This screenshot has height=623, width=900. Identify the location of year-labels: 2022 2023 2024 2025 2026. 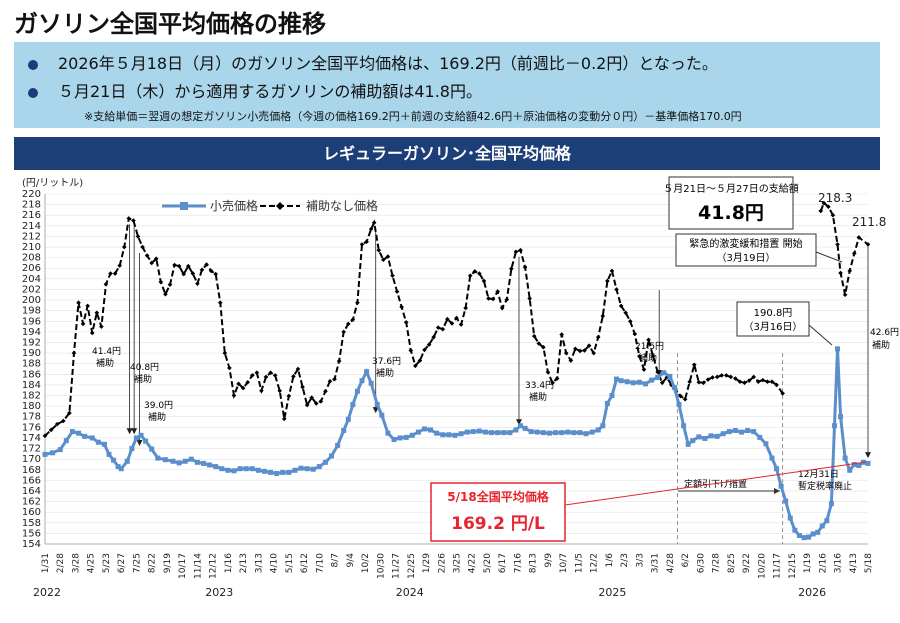
(429, 592).